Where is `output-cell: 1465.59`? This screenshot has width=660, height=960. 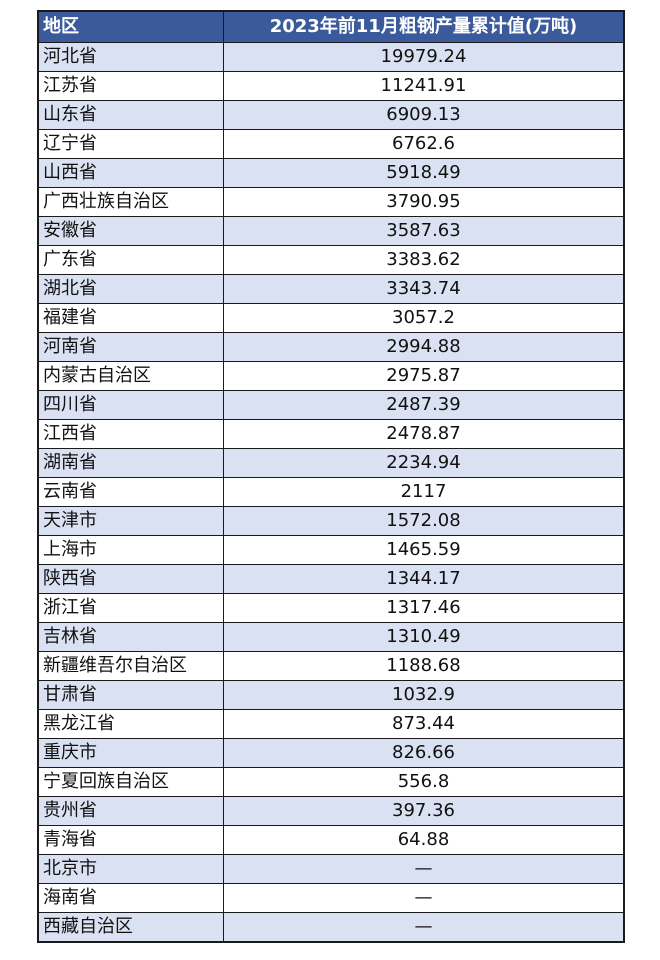 output-cell: 1465.59 is located at coordinates (424, 550).